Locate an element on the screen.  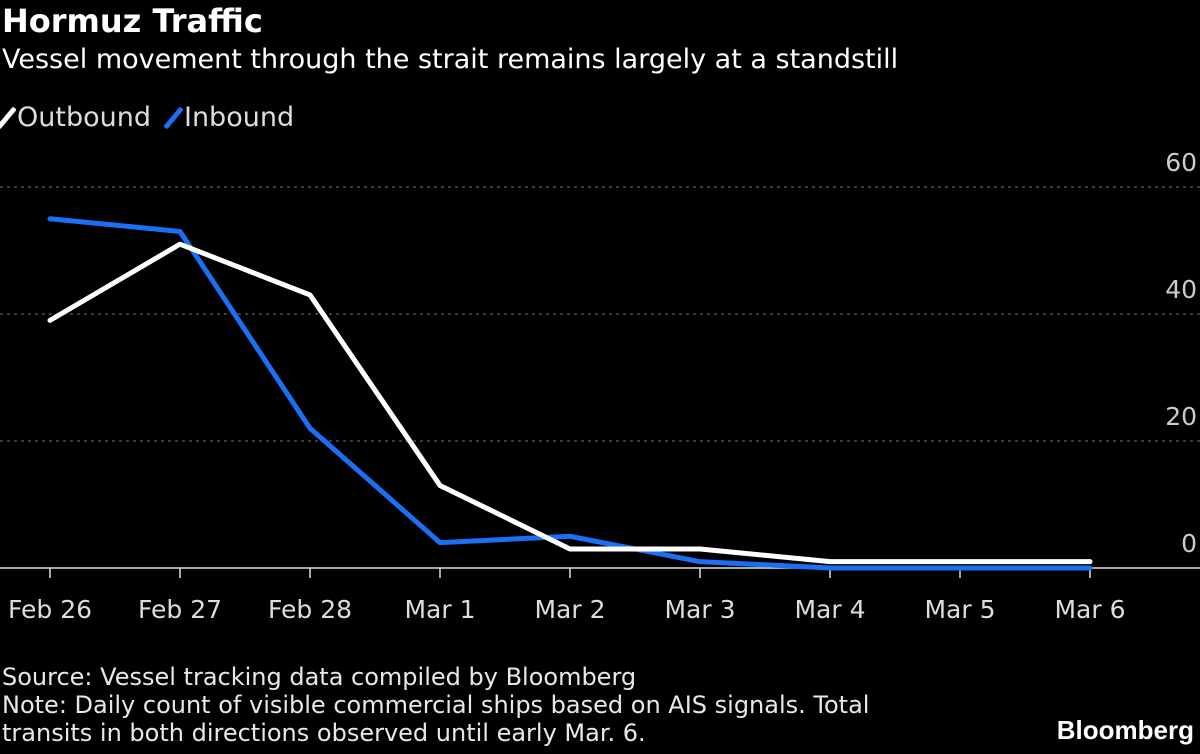
legend: Outbound Inbound is located at coordinates (147, 117).